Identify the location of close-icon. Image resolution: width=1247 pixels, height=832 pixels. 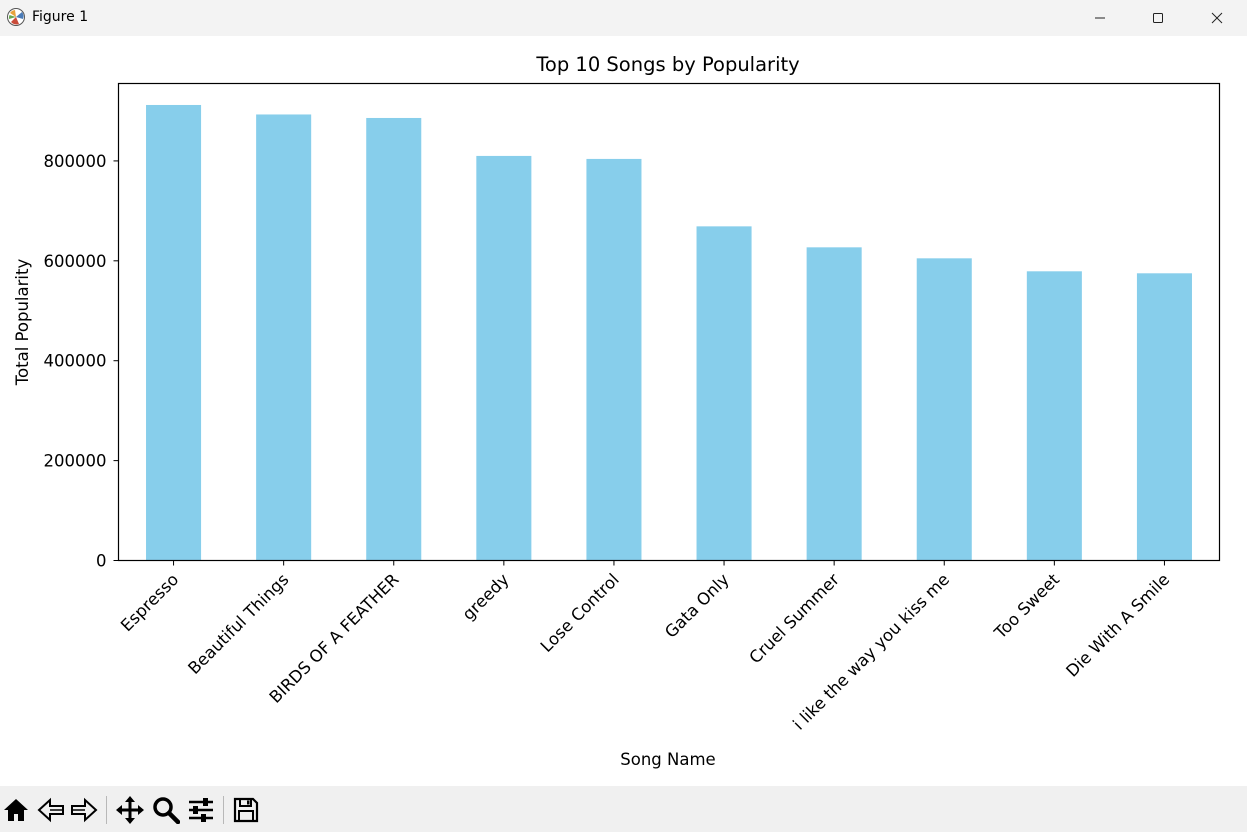
(1217, 18).